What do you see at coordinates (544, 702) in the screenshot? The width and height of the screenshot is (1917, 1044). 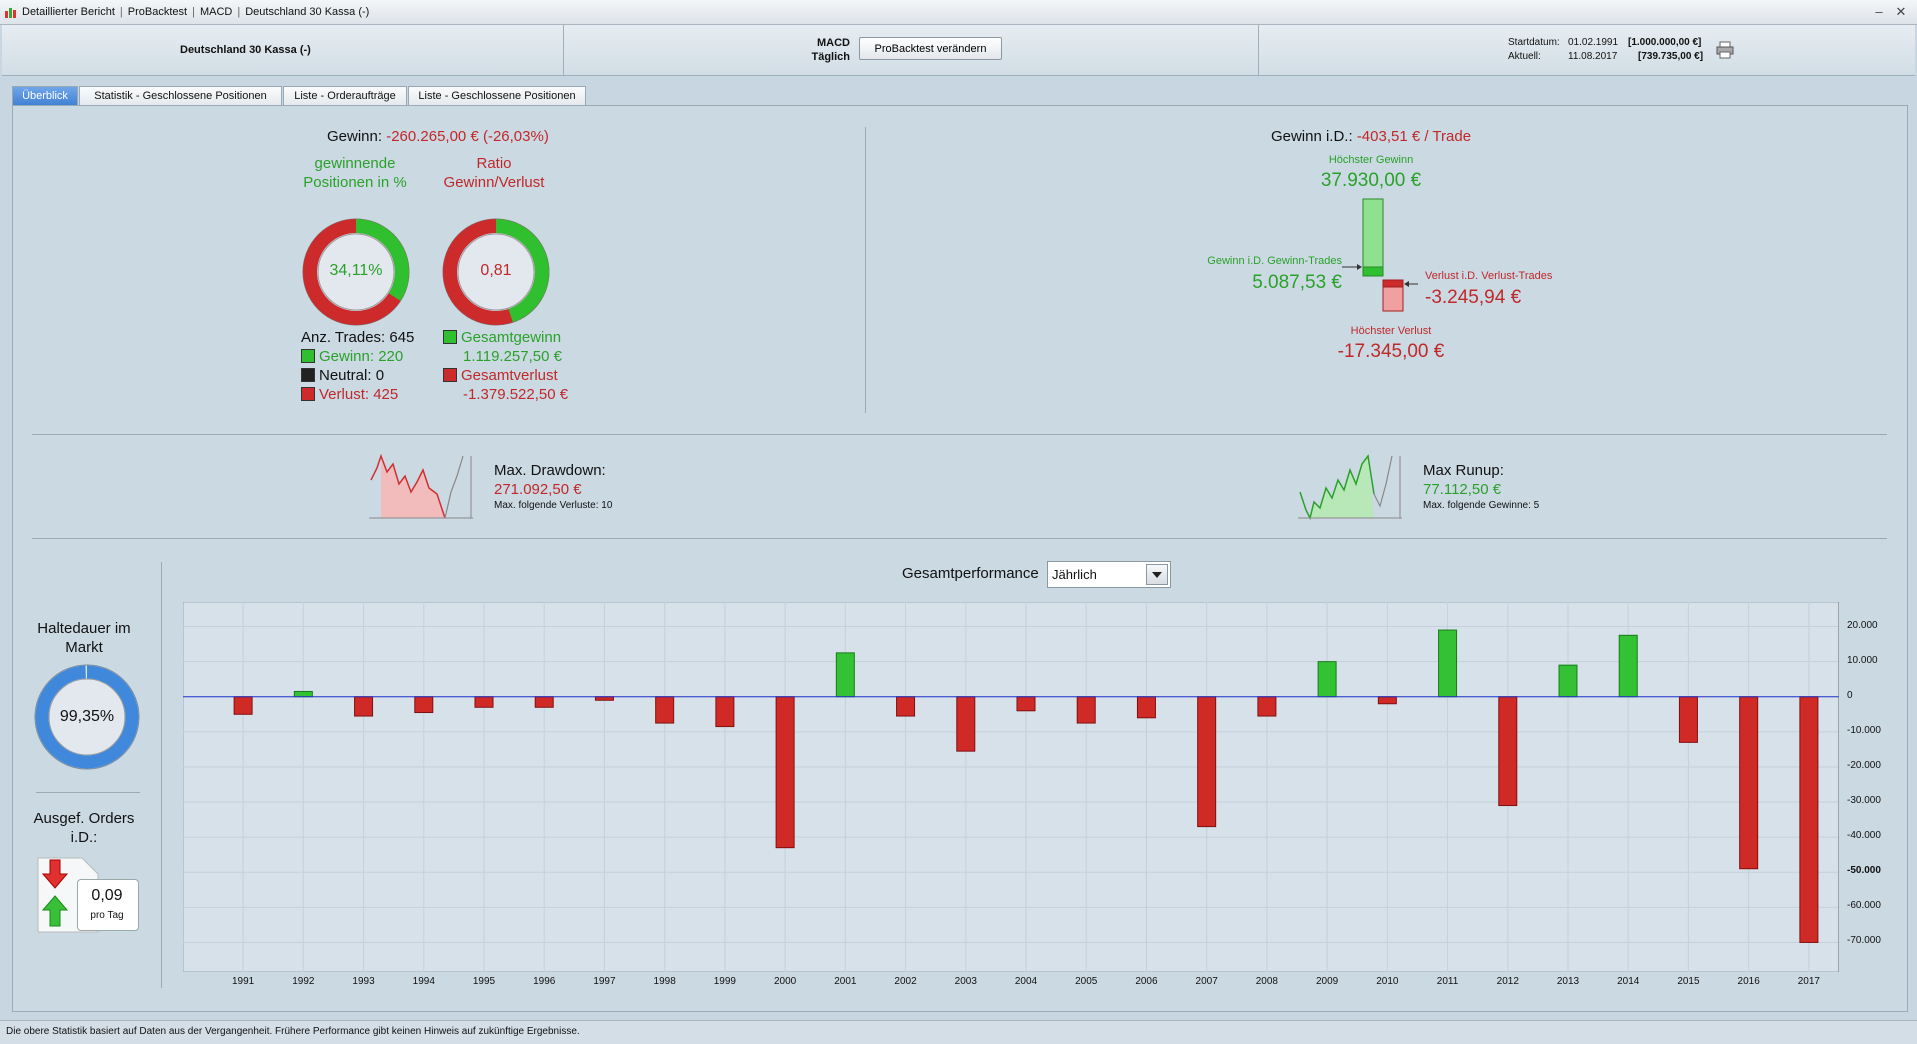 I see `bar-1996` at bounding box center [544, 702].